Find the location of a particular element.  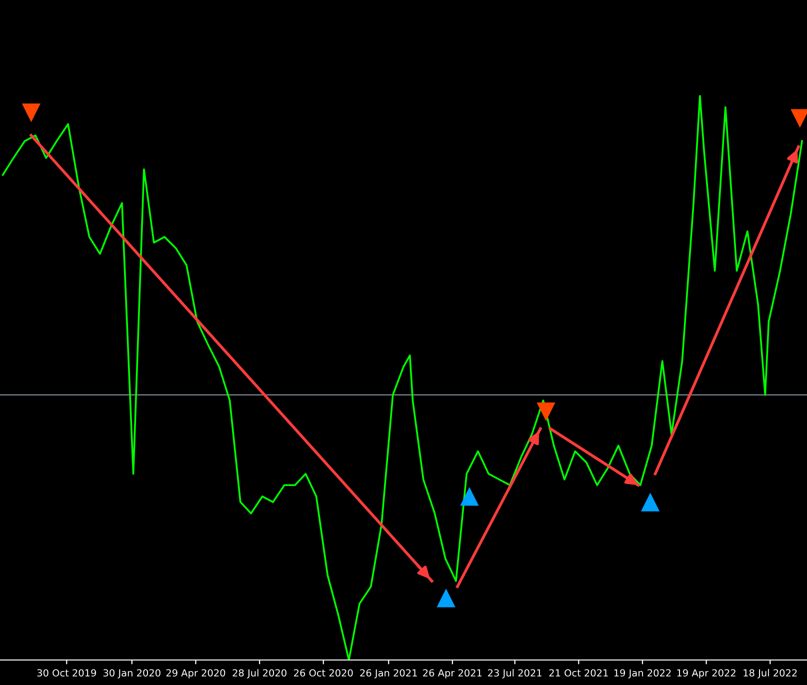

x-tick-label: 29 Apr 2020 is located at coordinates (196, 673).